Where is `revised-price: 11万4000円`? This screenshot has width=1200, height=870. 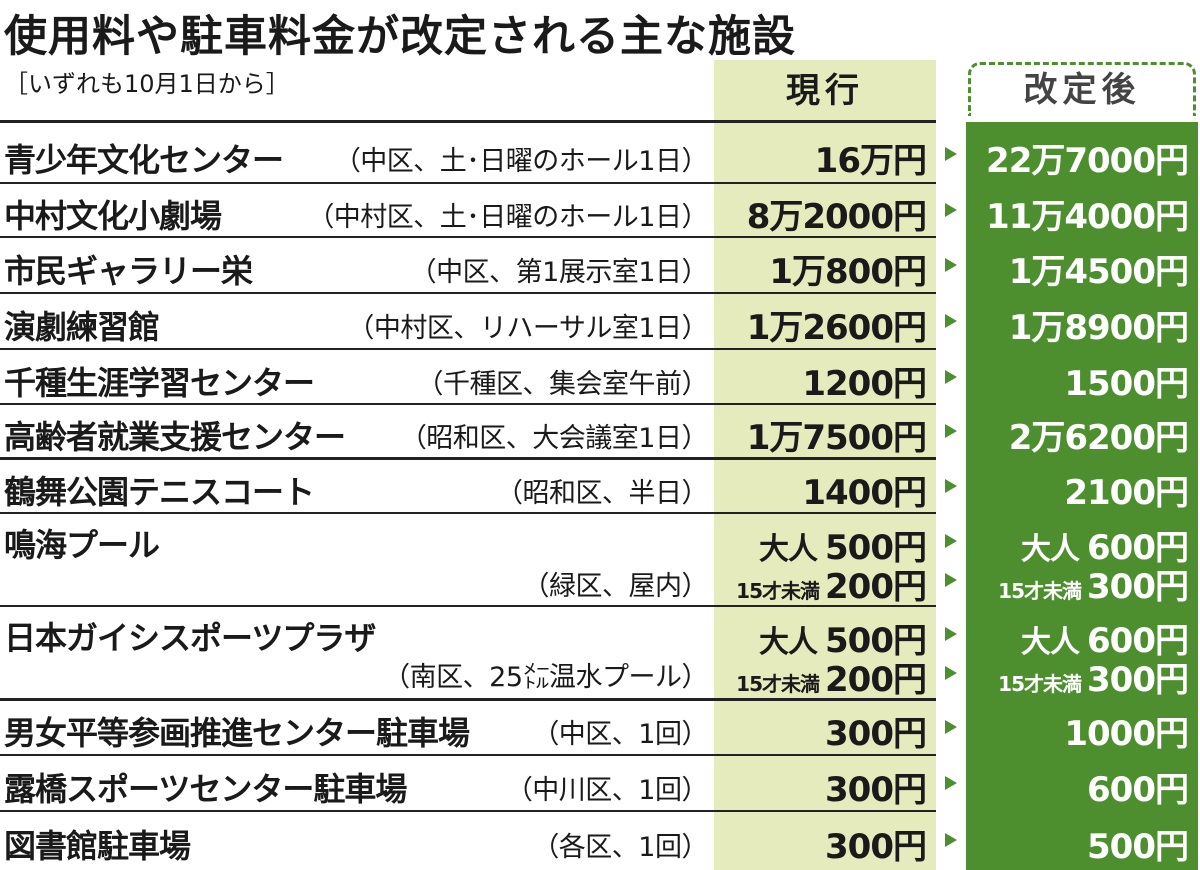 revised-price: 11万4000円 is located at coordinates (1087, 217).